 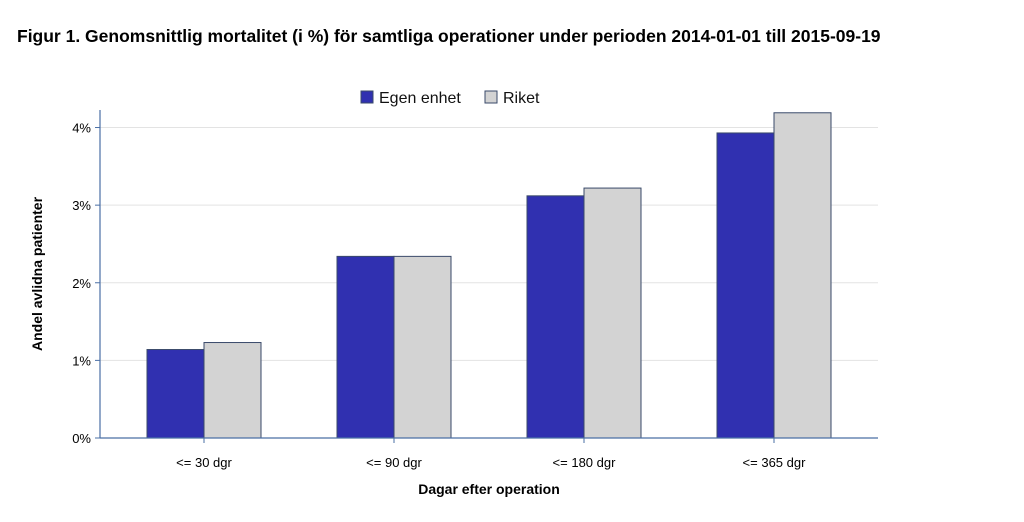 I want to click on y-tick-label: 4%, so click(x=81, y=128).